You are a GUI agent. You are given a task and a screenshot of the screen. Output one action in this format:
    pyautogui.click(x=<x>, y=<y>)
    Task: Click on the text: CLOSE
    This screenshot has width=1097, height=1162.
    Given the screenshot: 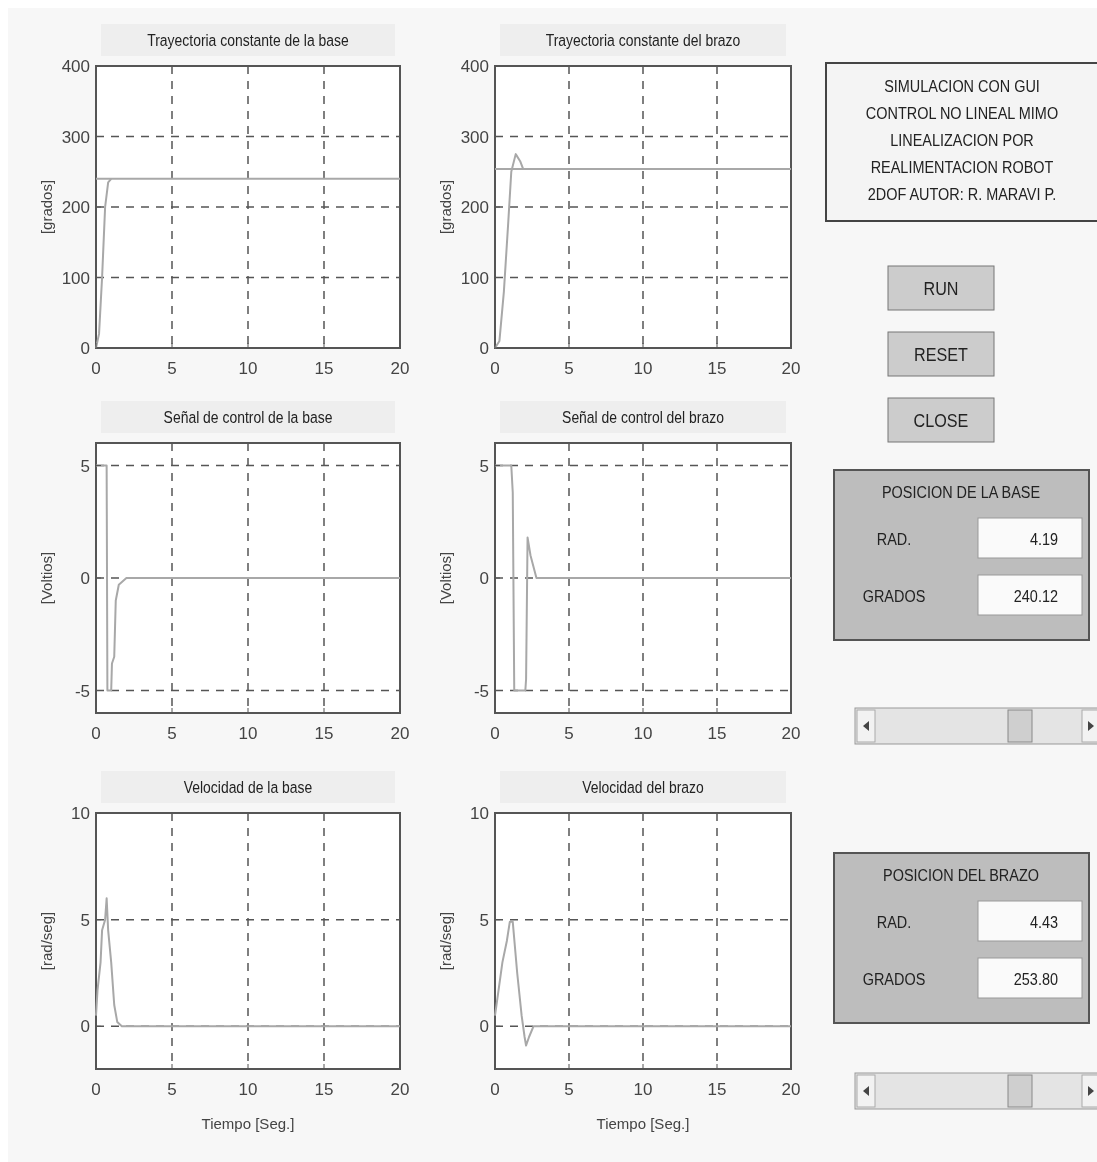 What is the action you would take?
    pyautogui.click(x=941, y=420)
    